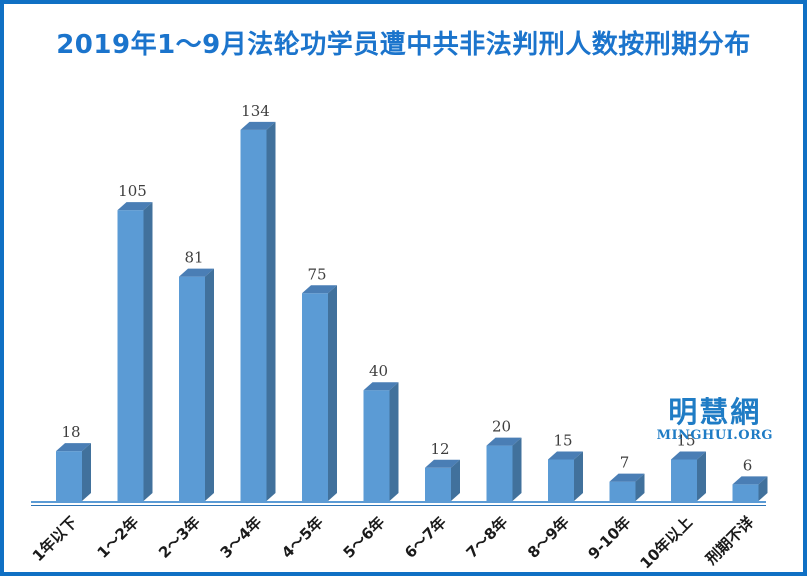 Image resolution: width=807 pixels, height=576 pixels. Describe the element at coordinates (398, 505) in the screenshot. I see `x-axis-line-thin` at that location.